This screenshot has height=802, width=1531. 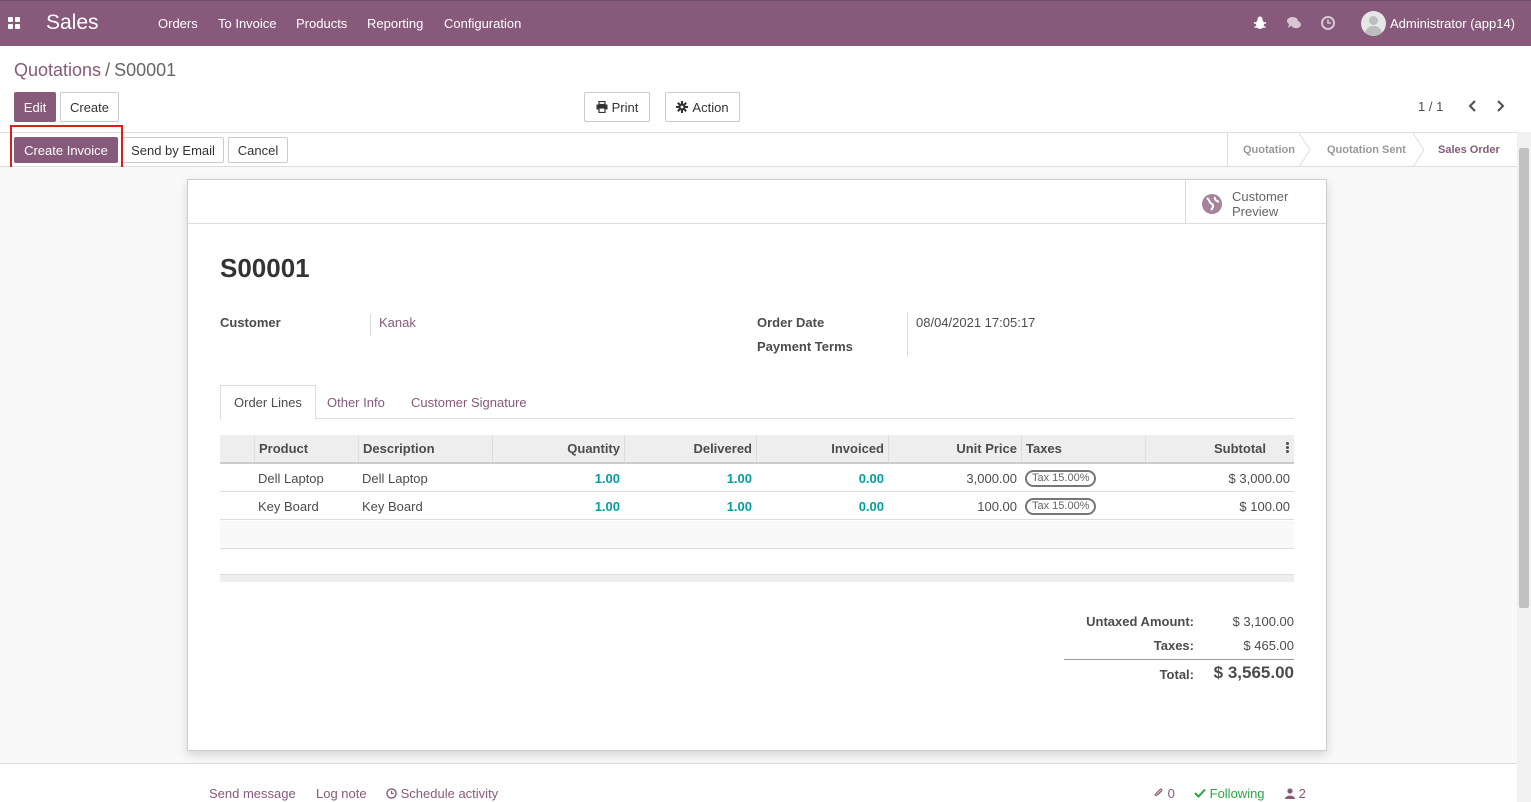 I want to click on create-button: Create, so click(x=89, y=107).